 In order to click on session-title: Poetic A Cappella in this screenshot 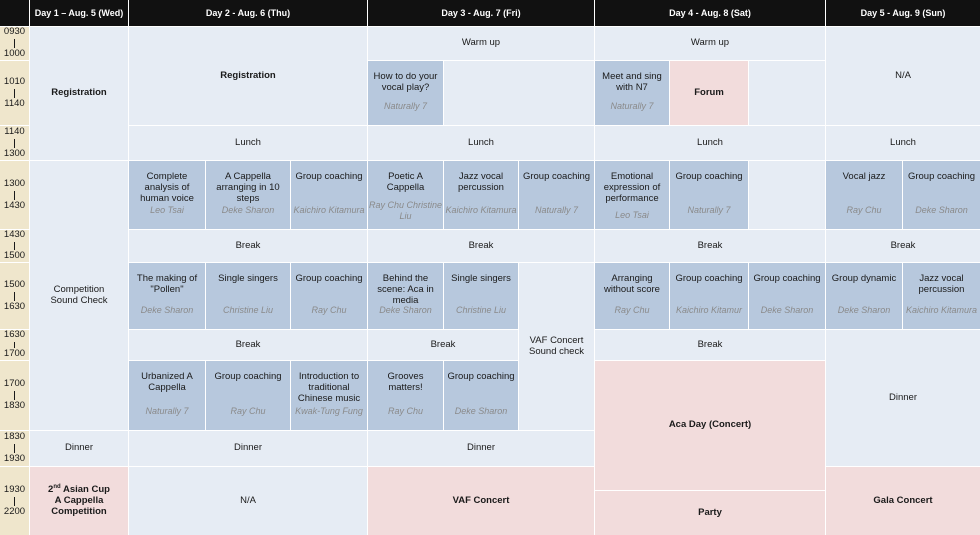, I will do `click(405, 182)`.